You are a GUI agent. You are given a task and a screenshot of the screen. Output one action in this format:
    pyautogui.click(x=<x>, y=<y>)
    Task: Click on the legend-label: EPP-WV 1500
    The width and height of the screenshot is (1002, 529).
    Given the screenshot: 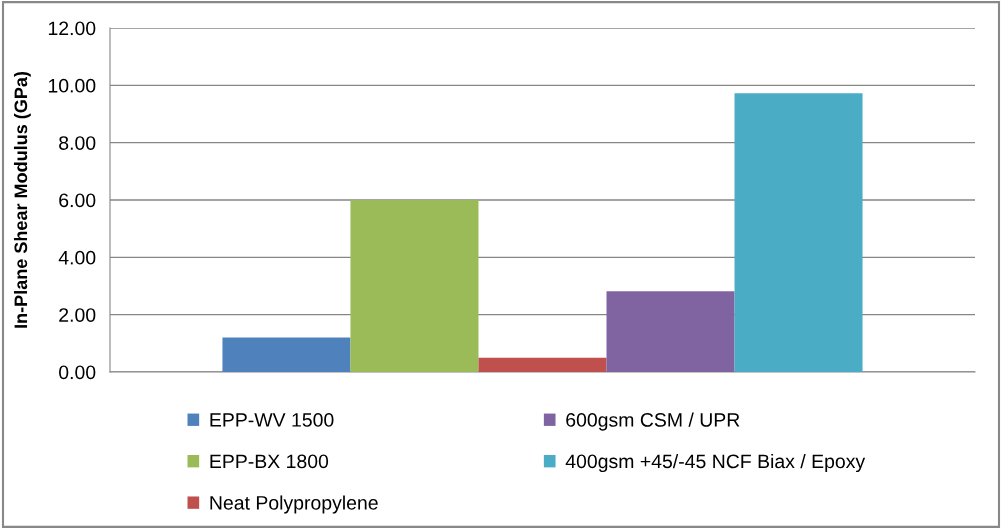 What is the action you would take?
    pyautogui.click(x=272, y=420)
    